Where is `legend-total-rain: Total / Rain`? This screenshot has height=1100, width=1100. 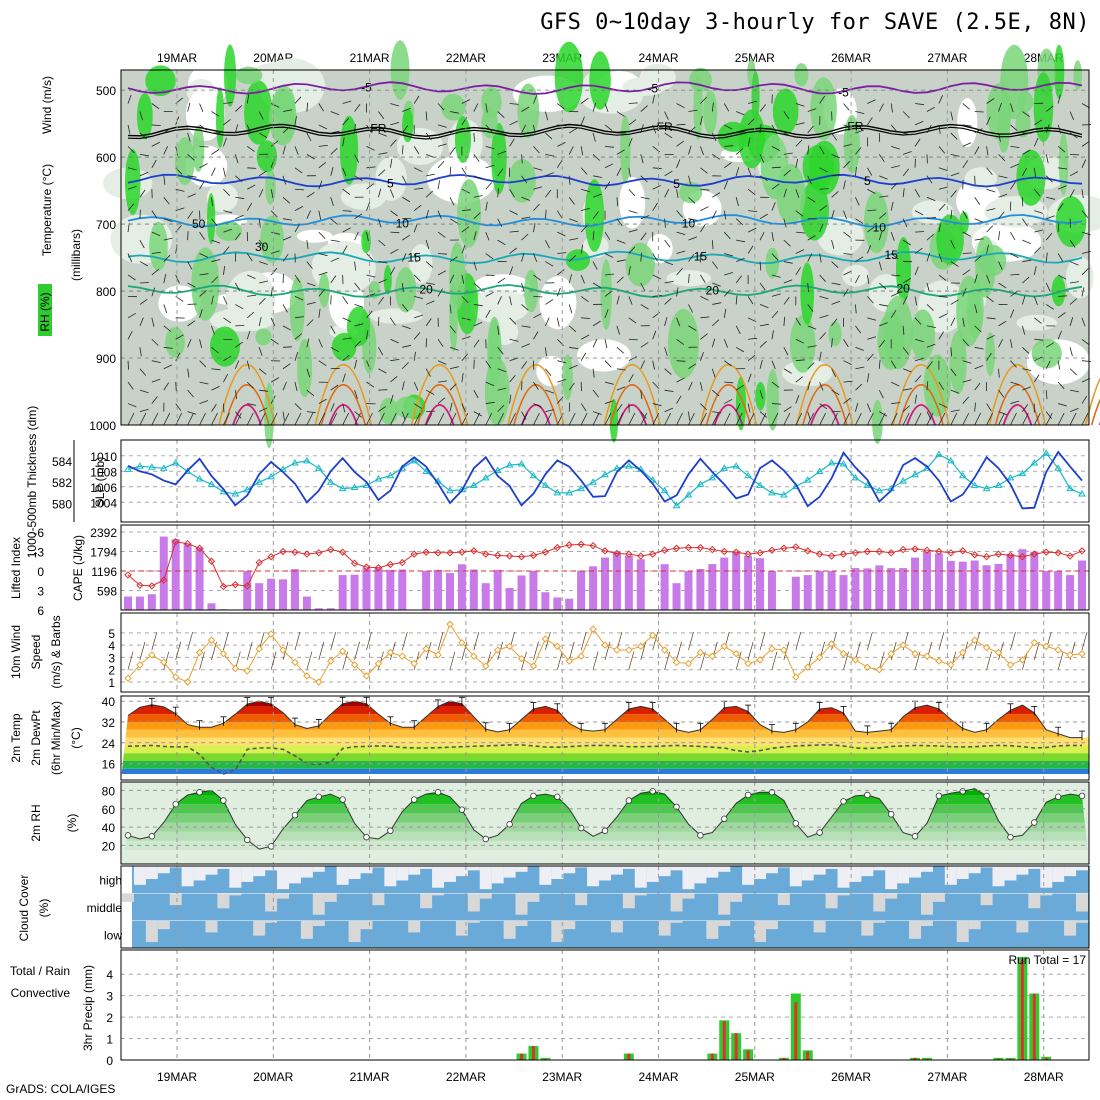
legend-total-rain: Total / Rain is located at coordinates (40, 971).